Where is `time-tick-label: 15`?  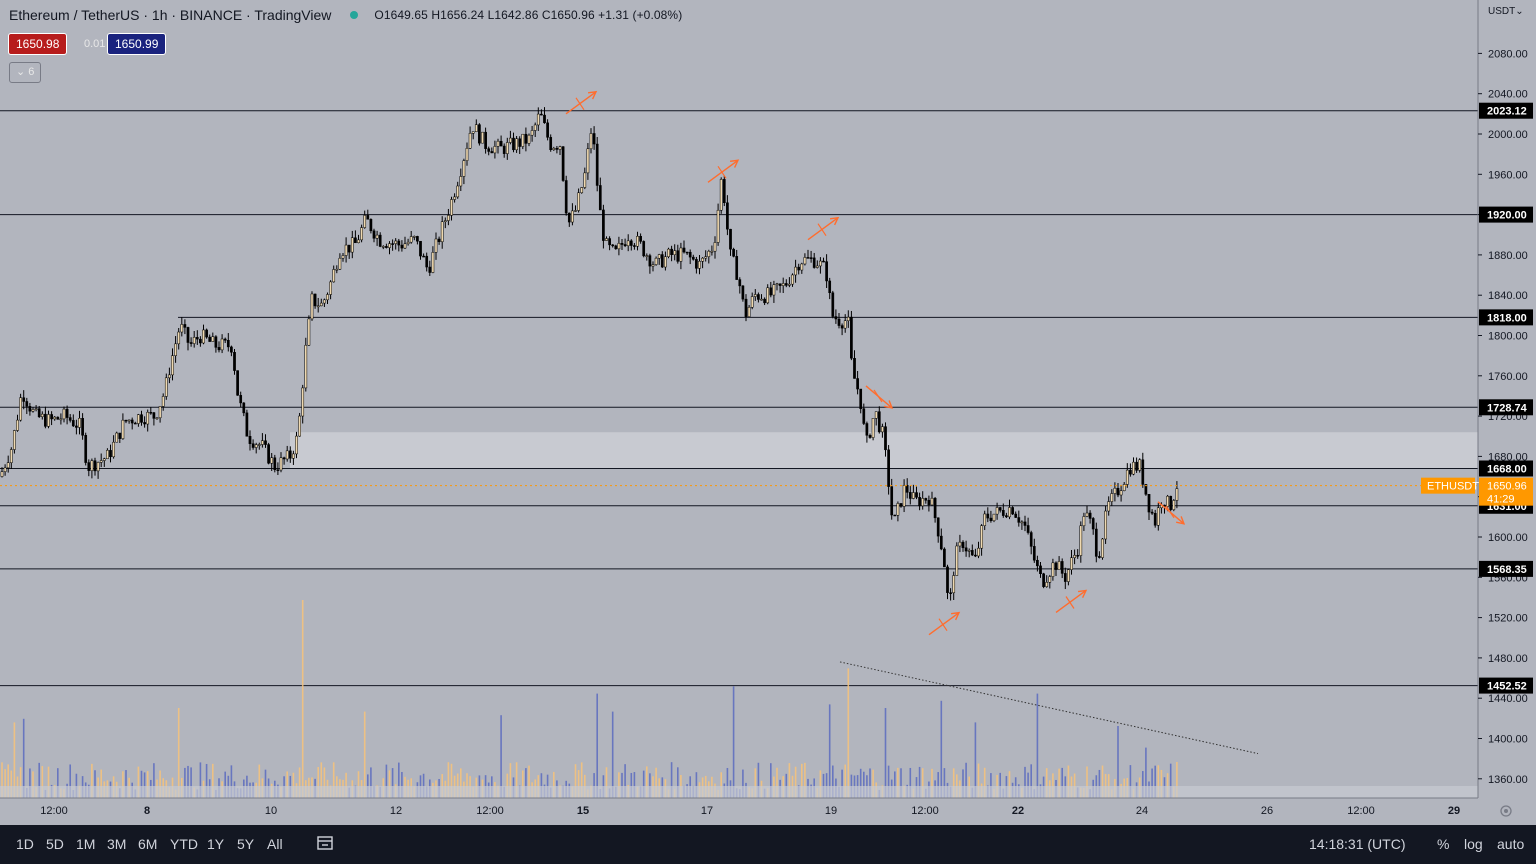
time-tick-label: 15 is located at coordinates (583, 811).